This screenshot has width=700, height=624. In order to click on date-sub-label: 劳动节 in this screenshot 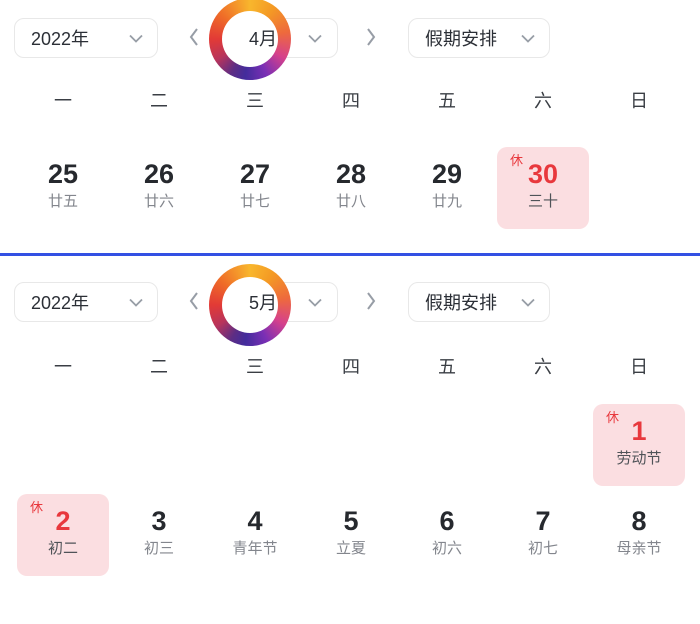, I will do `click(639, 458)`.